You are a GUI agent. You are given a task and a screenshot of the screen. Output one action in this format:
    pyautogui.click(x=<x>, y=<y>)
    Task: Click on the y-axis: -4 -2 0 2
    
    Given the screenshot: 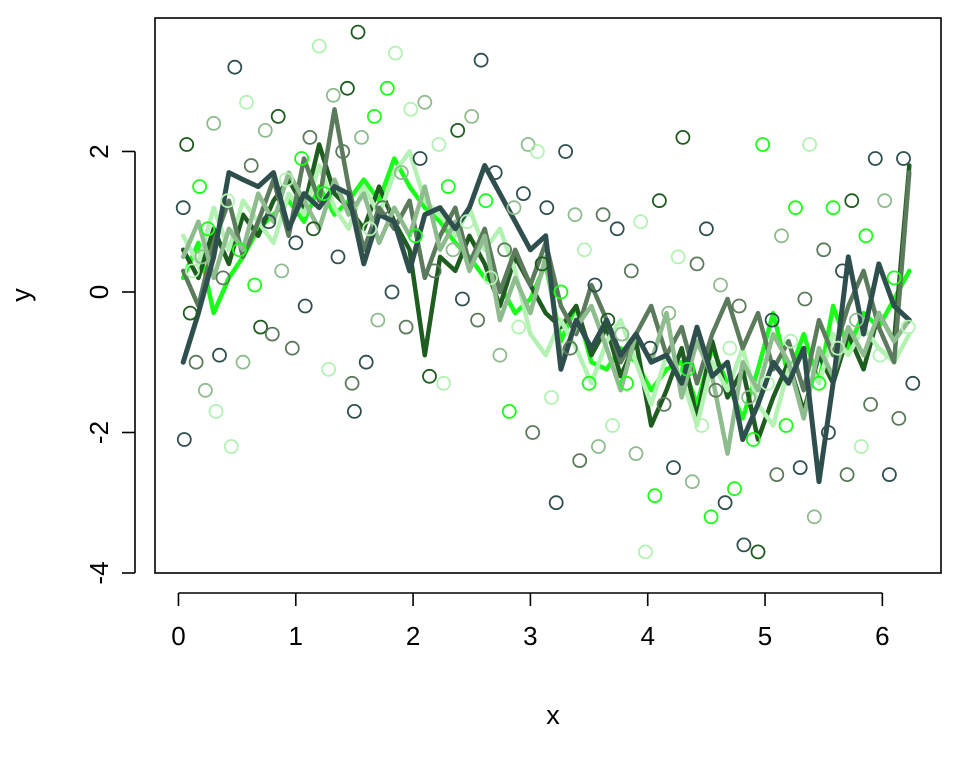 What is the action you would take?
    pyautogui.click(x=110, y=364)
    